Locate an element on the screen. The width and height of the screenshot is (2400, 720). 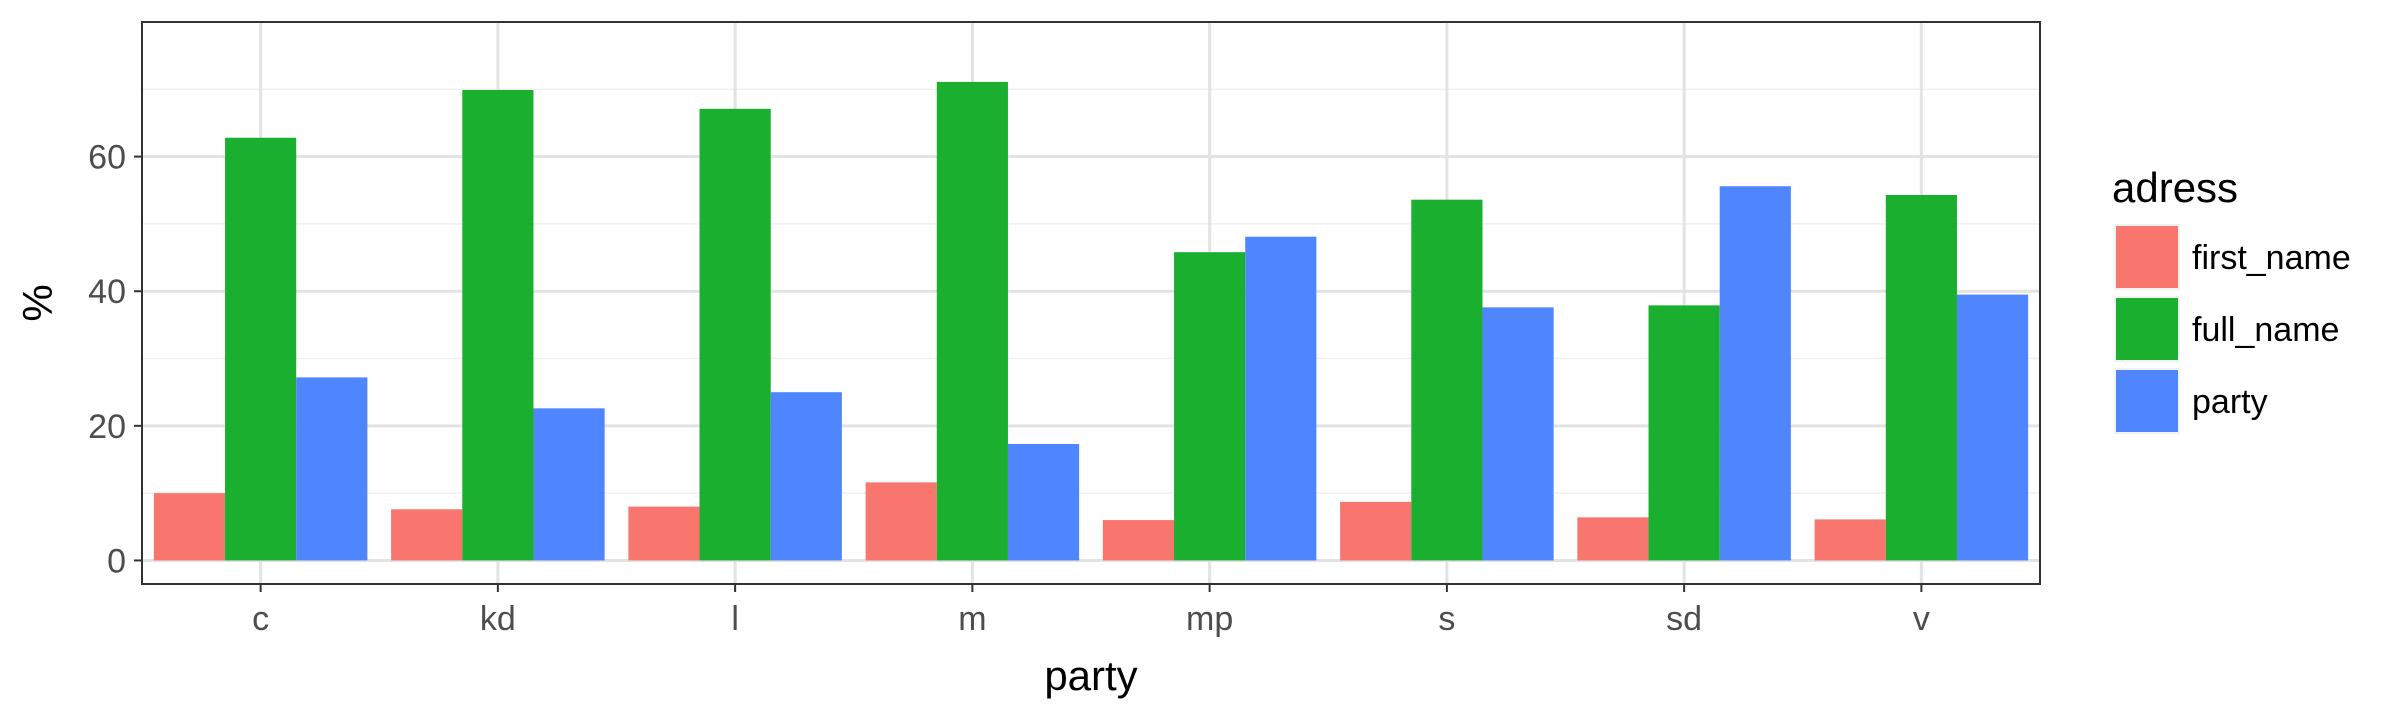
bar-party-sd is located at coordinates (1755, 373).